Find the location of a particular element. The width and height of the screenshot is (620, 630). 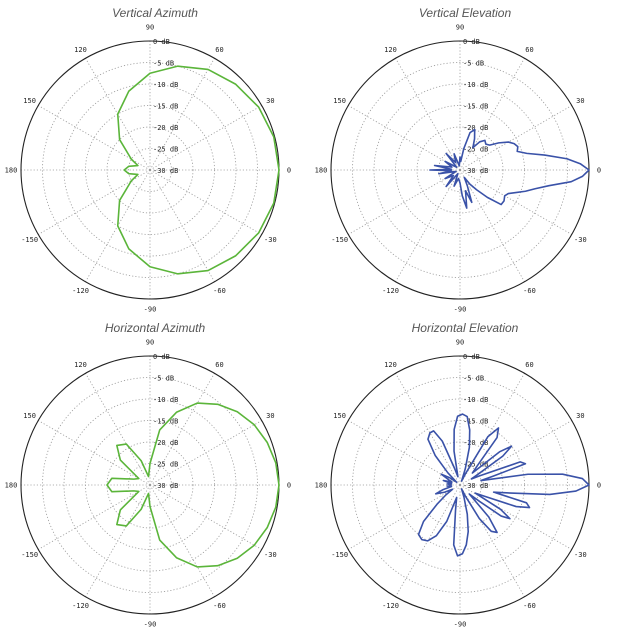

chart-title: Horizontal Elevation is located at coordinates (465, 328).